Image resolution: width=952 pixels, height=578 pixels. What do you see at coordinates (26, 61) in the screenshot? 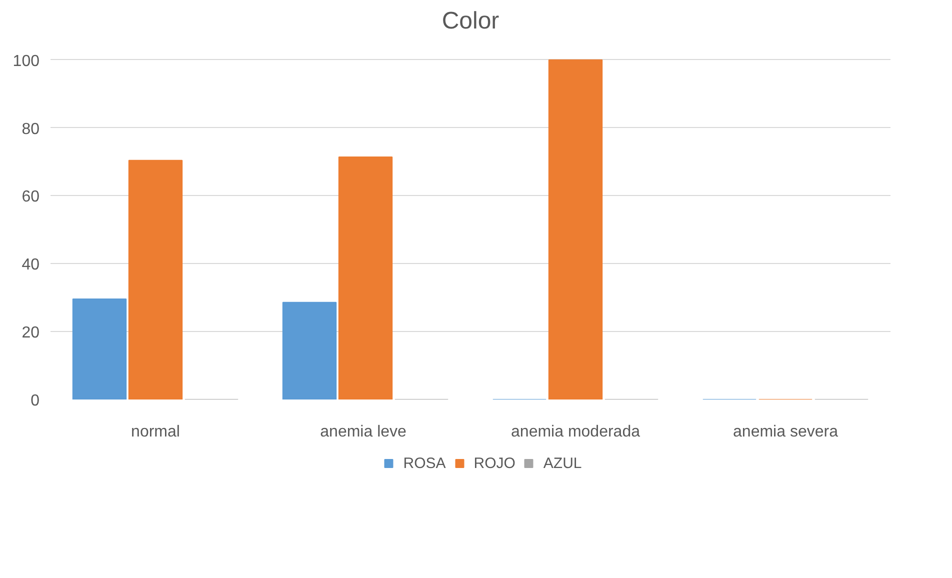
I see `y-tick-label: 100` at bounding box center [26, 61].